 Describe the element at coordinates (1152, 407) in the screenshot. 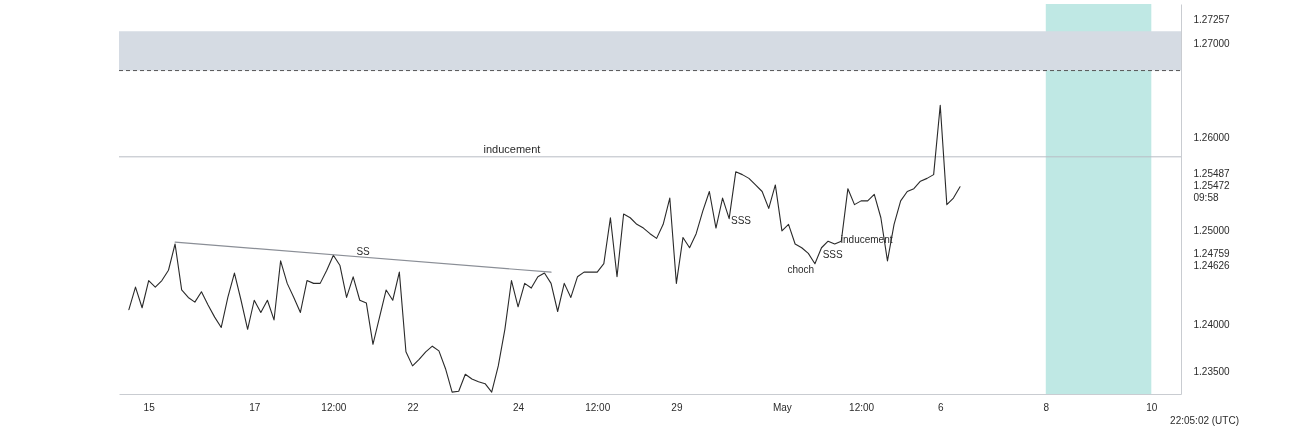

I see `x-tick-label: 10` at that location.